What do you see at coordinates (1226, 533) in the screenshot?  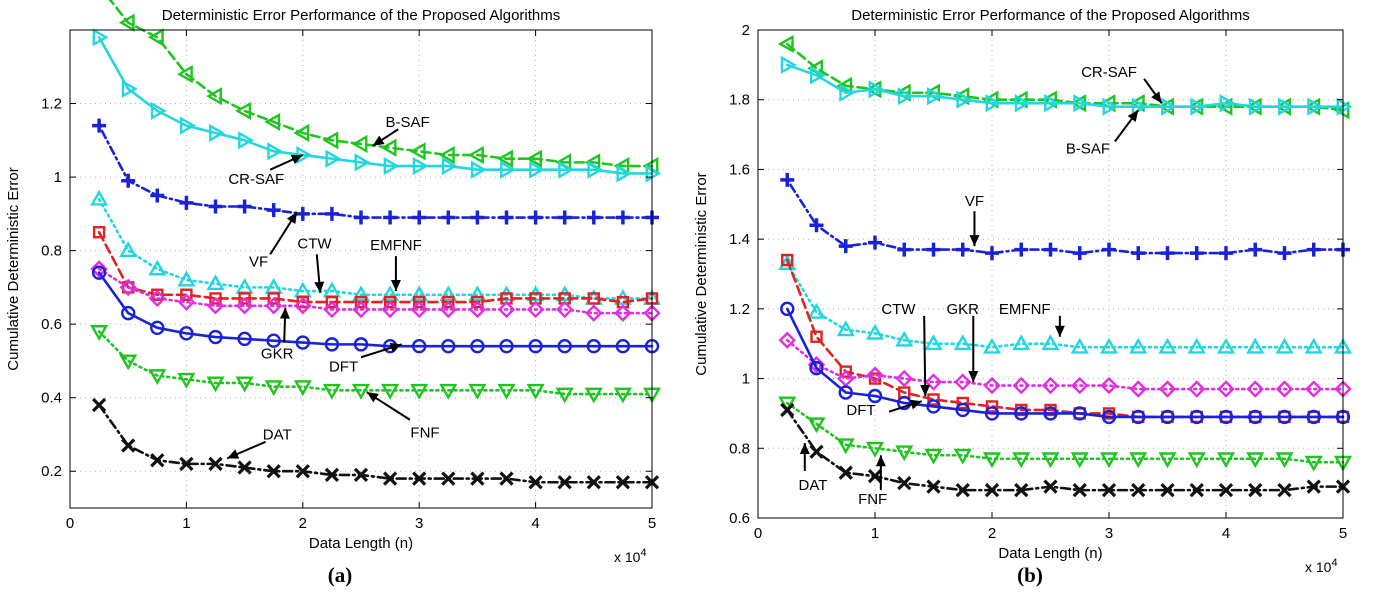 I see `chart-b-xtick-label: 4` at bounding box center [1226, 533].